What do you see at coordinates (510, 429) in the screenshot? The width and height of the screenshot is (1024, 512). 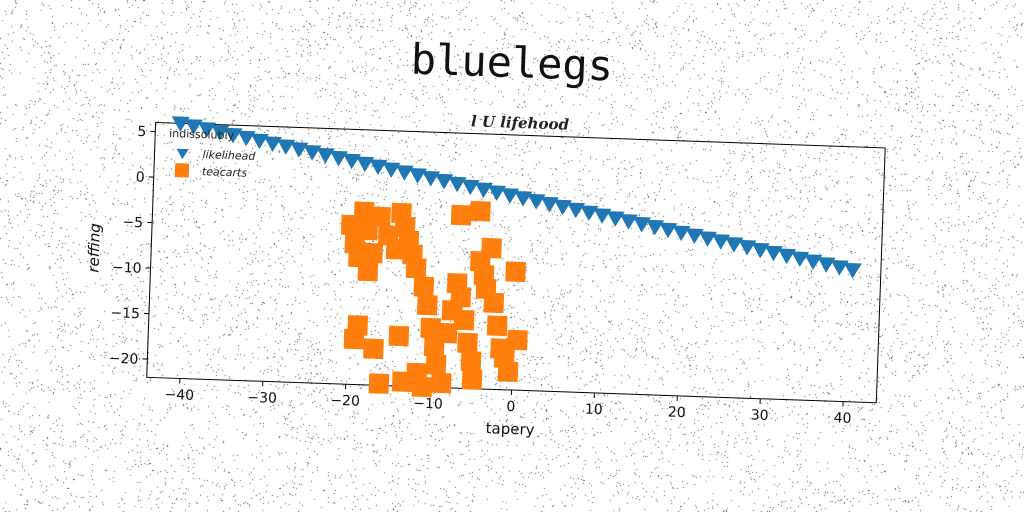 I see `x-axis-label: tapery` at bounding box center [510, 429].